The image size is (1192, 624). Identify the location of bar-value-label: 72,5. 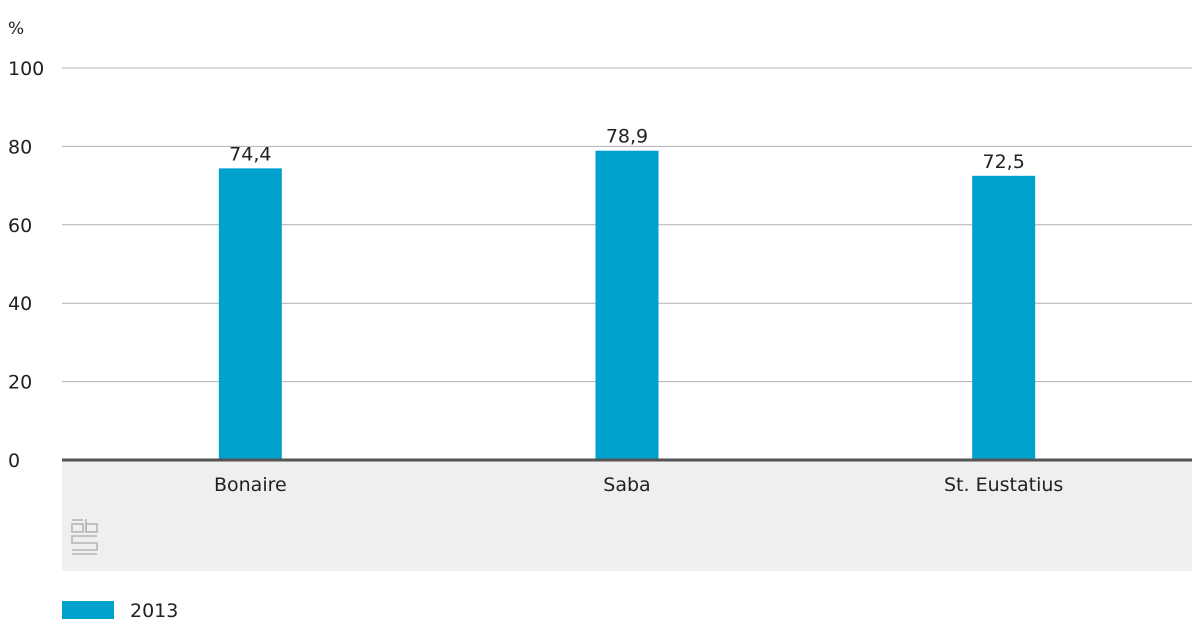
(1004, 162).